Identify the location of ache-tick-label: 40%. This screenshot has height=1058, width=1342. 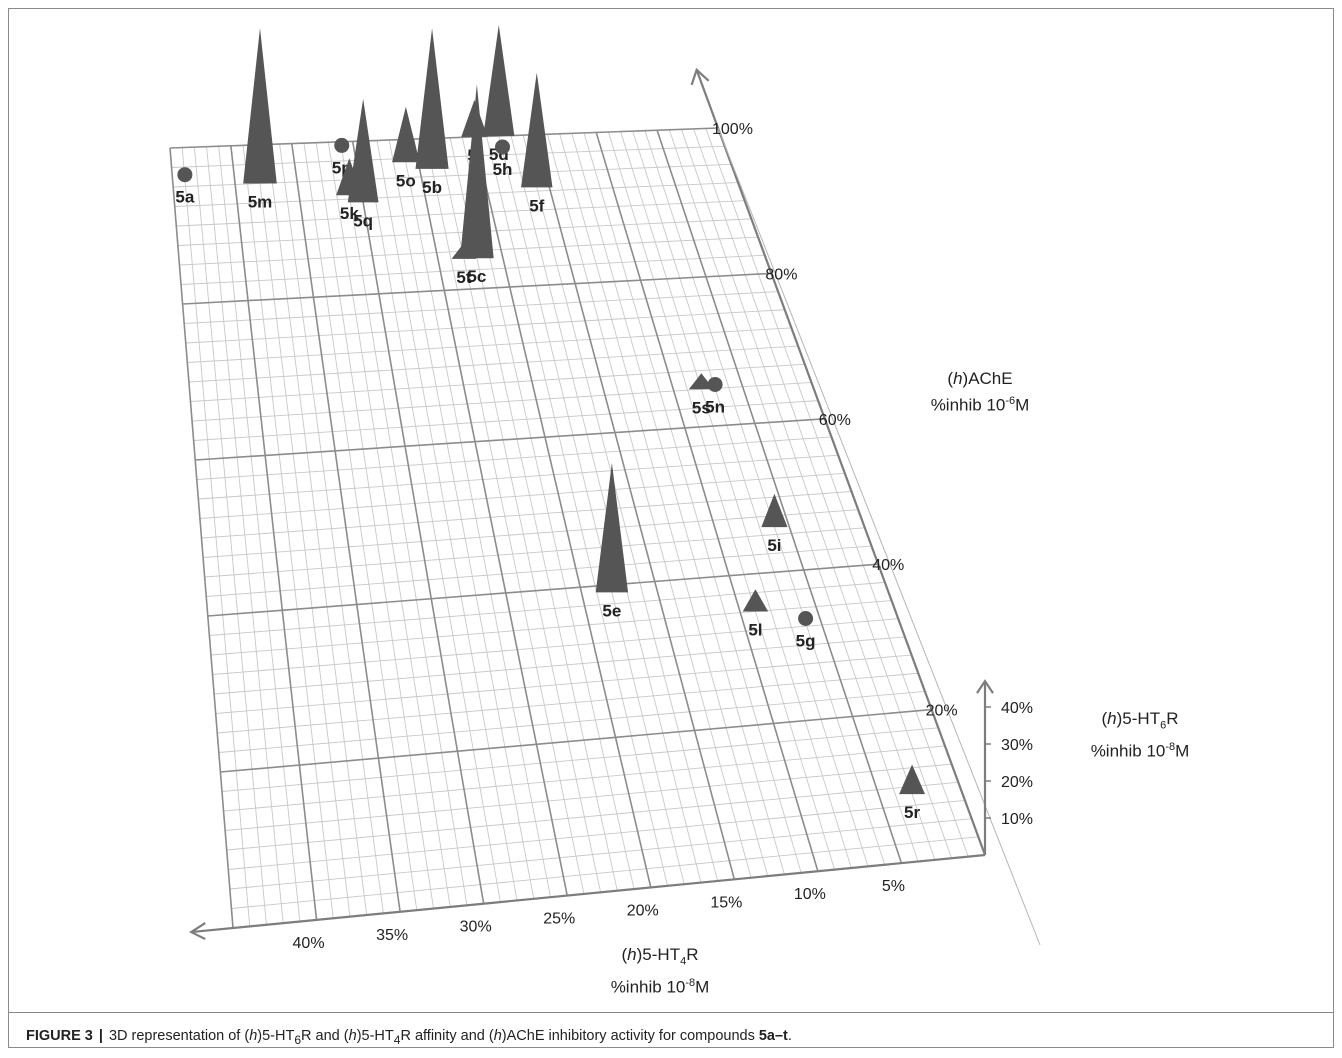
(888, 565).